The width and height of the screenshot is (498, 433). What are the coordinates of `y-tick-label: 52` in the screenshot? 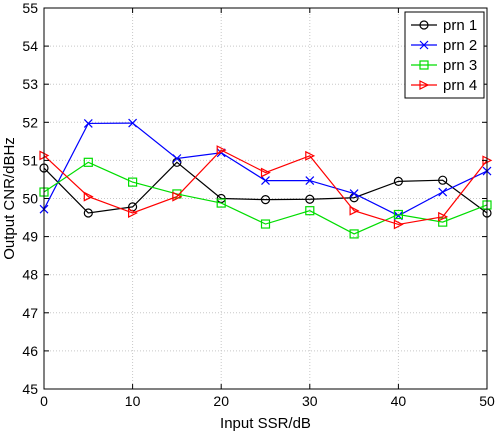 It's located at (30, 122).